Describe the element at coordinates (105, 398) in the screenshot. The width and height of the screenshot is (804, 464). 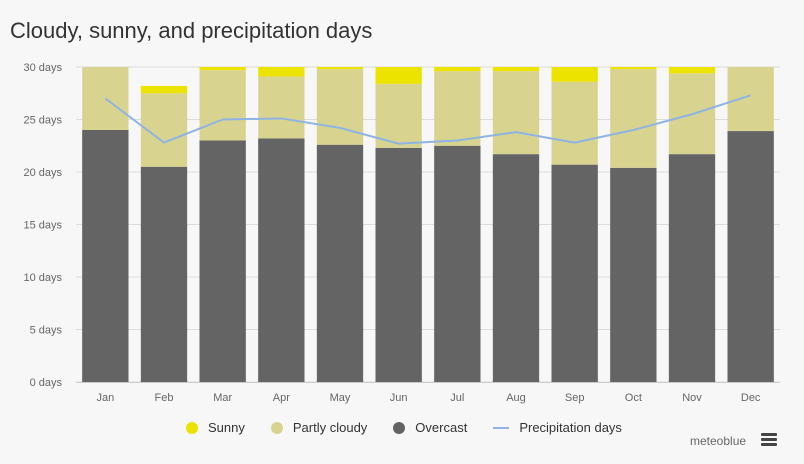
I see `x-tick-label: Jan` at that location.